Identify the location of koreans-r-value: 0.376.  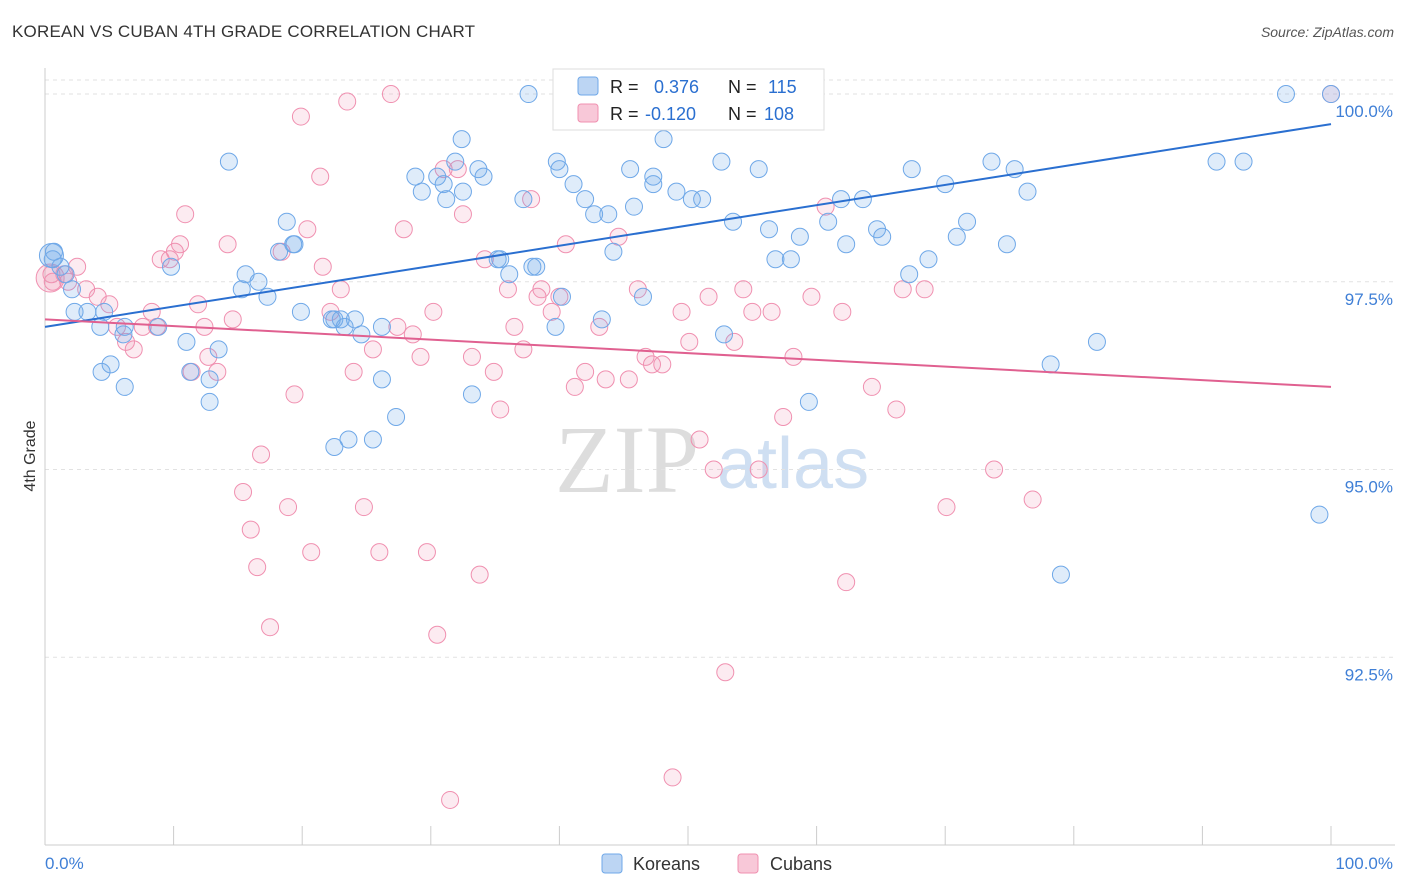
(676, 87).